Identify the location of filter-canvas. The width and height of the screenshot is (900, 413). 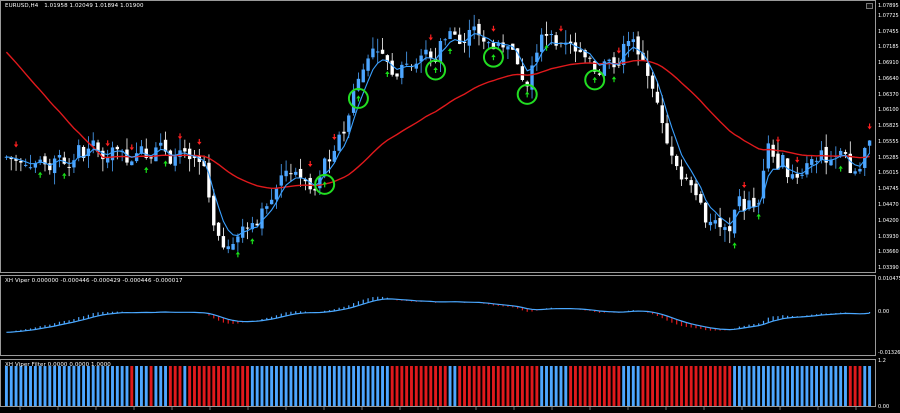
(438, 383).